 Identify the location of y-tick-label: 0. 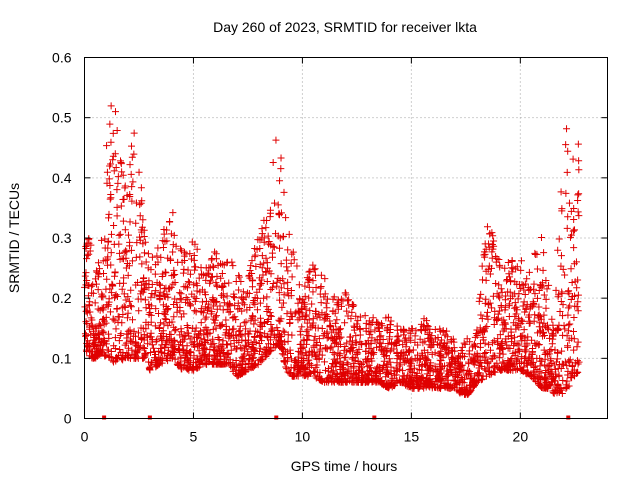
(68, 419).